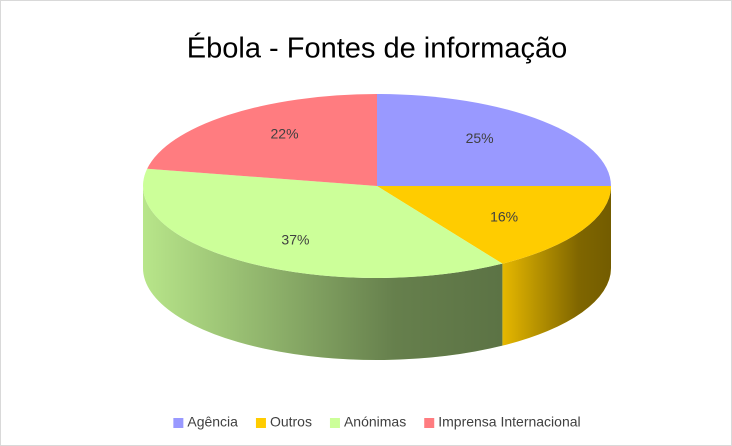  Describe the element at coordinates (295, 239) in the screenshot. I see `data-label: 37%` at that location.